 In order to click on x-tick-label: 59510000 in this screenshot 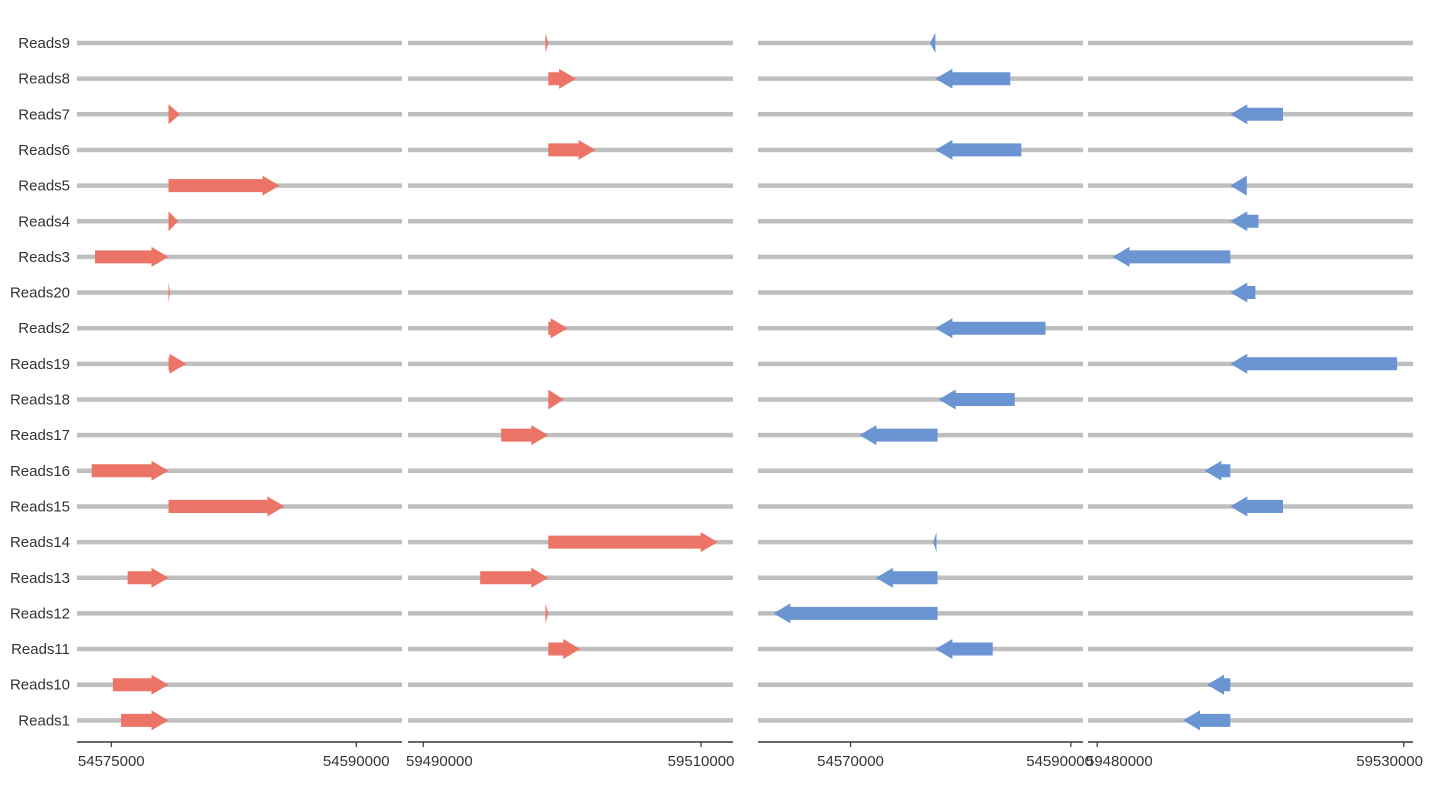, I will do `click(701, 761)`.